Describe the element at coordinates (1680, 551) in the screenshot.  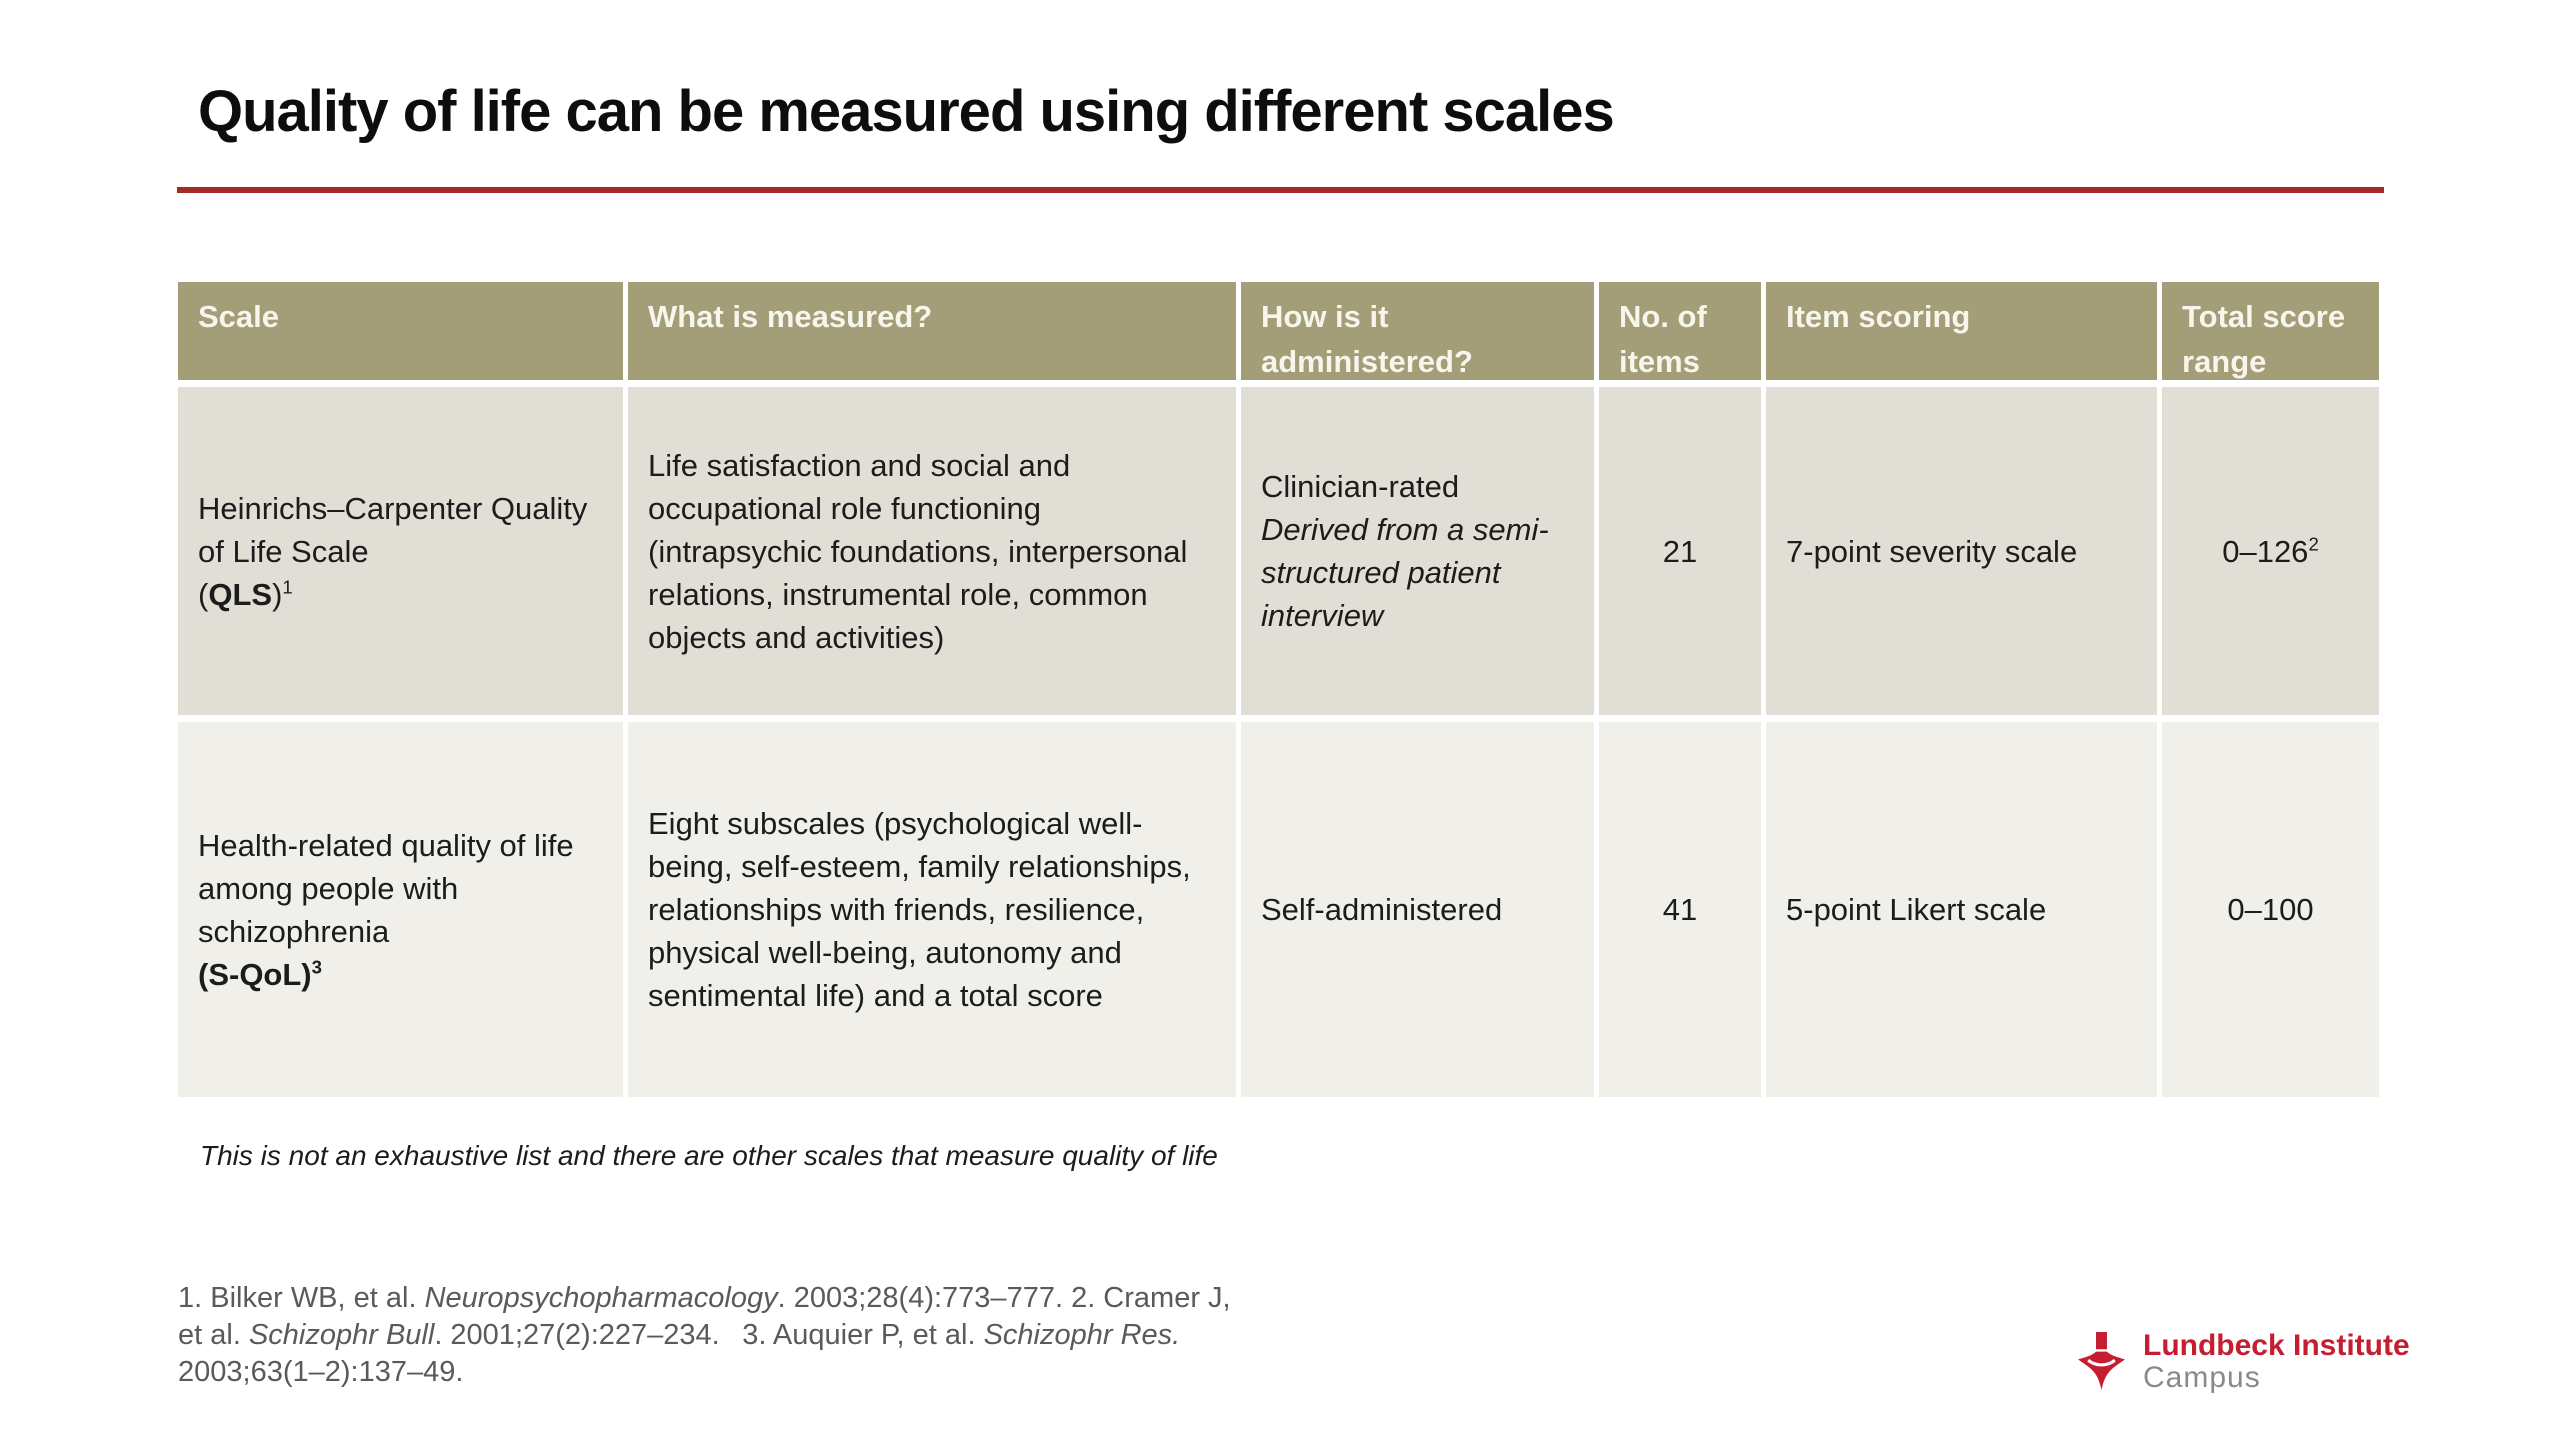
I see `cell-items-row1: 21` at that location.